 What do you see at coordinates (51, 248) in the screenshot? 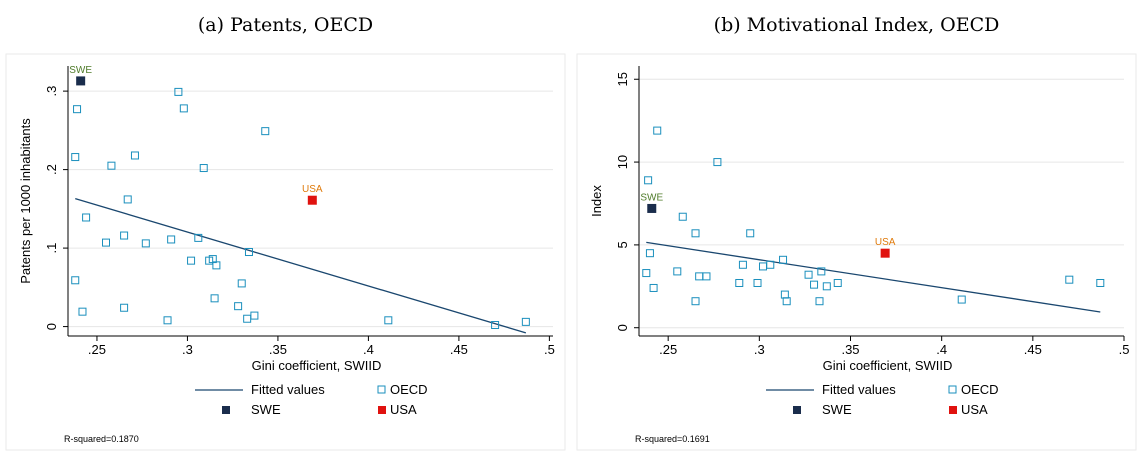
I see `y-tick-label: .1` at bounding box center [51, 248].